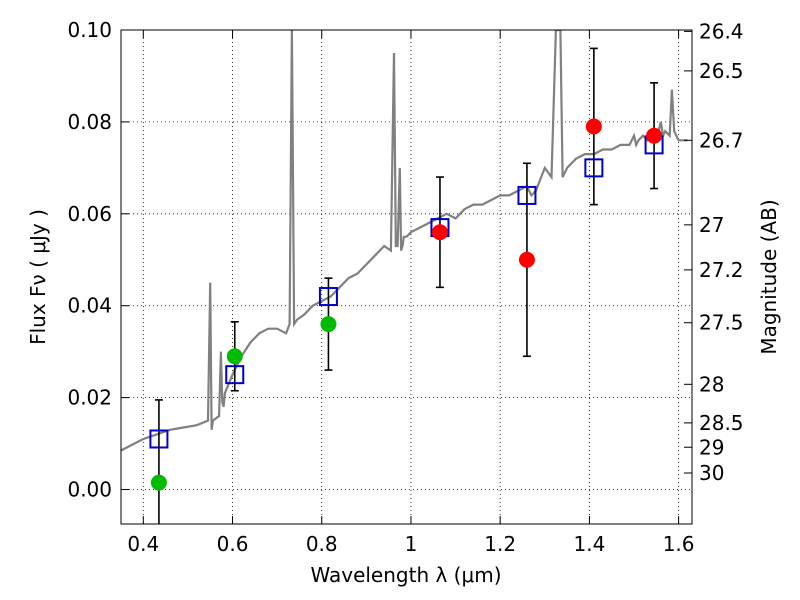 This screenshot has width=800, height=600. I want to click on y-tick-label: 0.02, so click(89, 398).